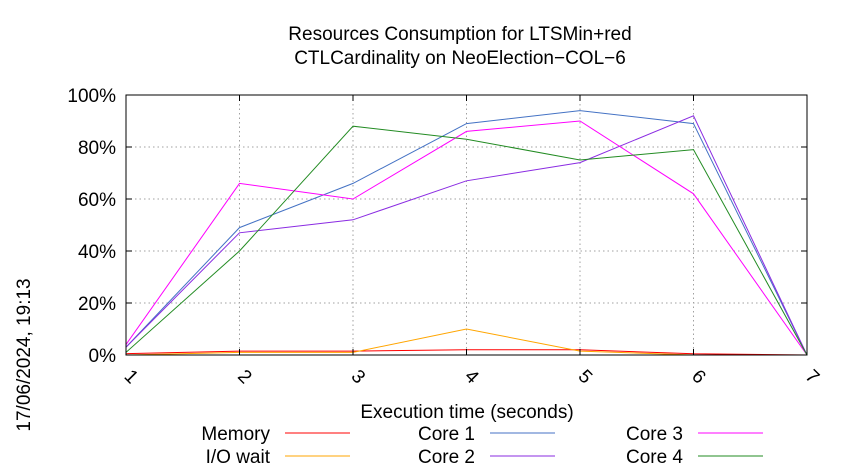 This screenshot has width=850, height=475. Describe the element at coordinates (91, 96) in the screenshot. I see `y-tick-label: 100%` at that location.